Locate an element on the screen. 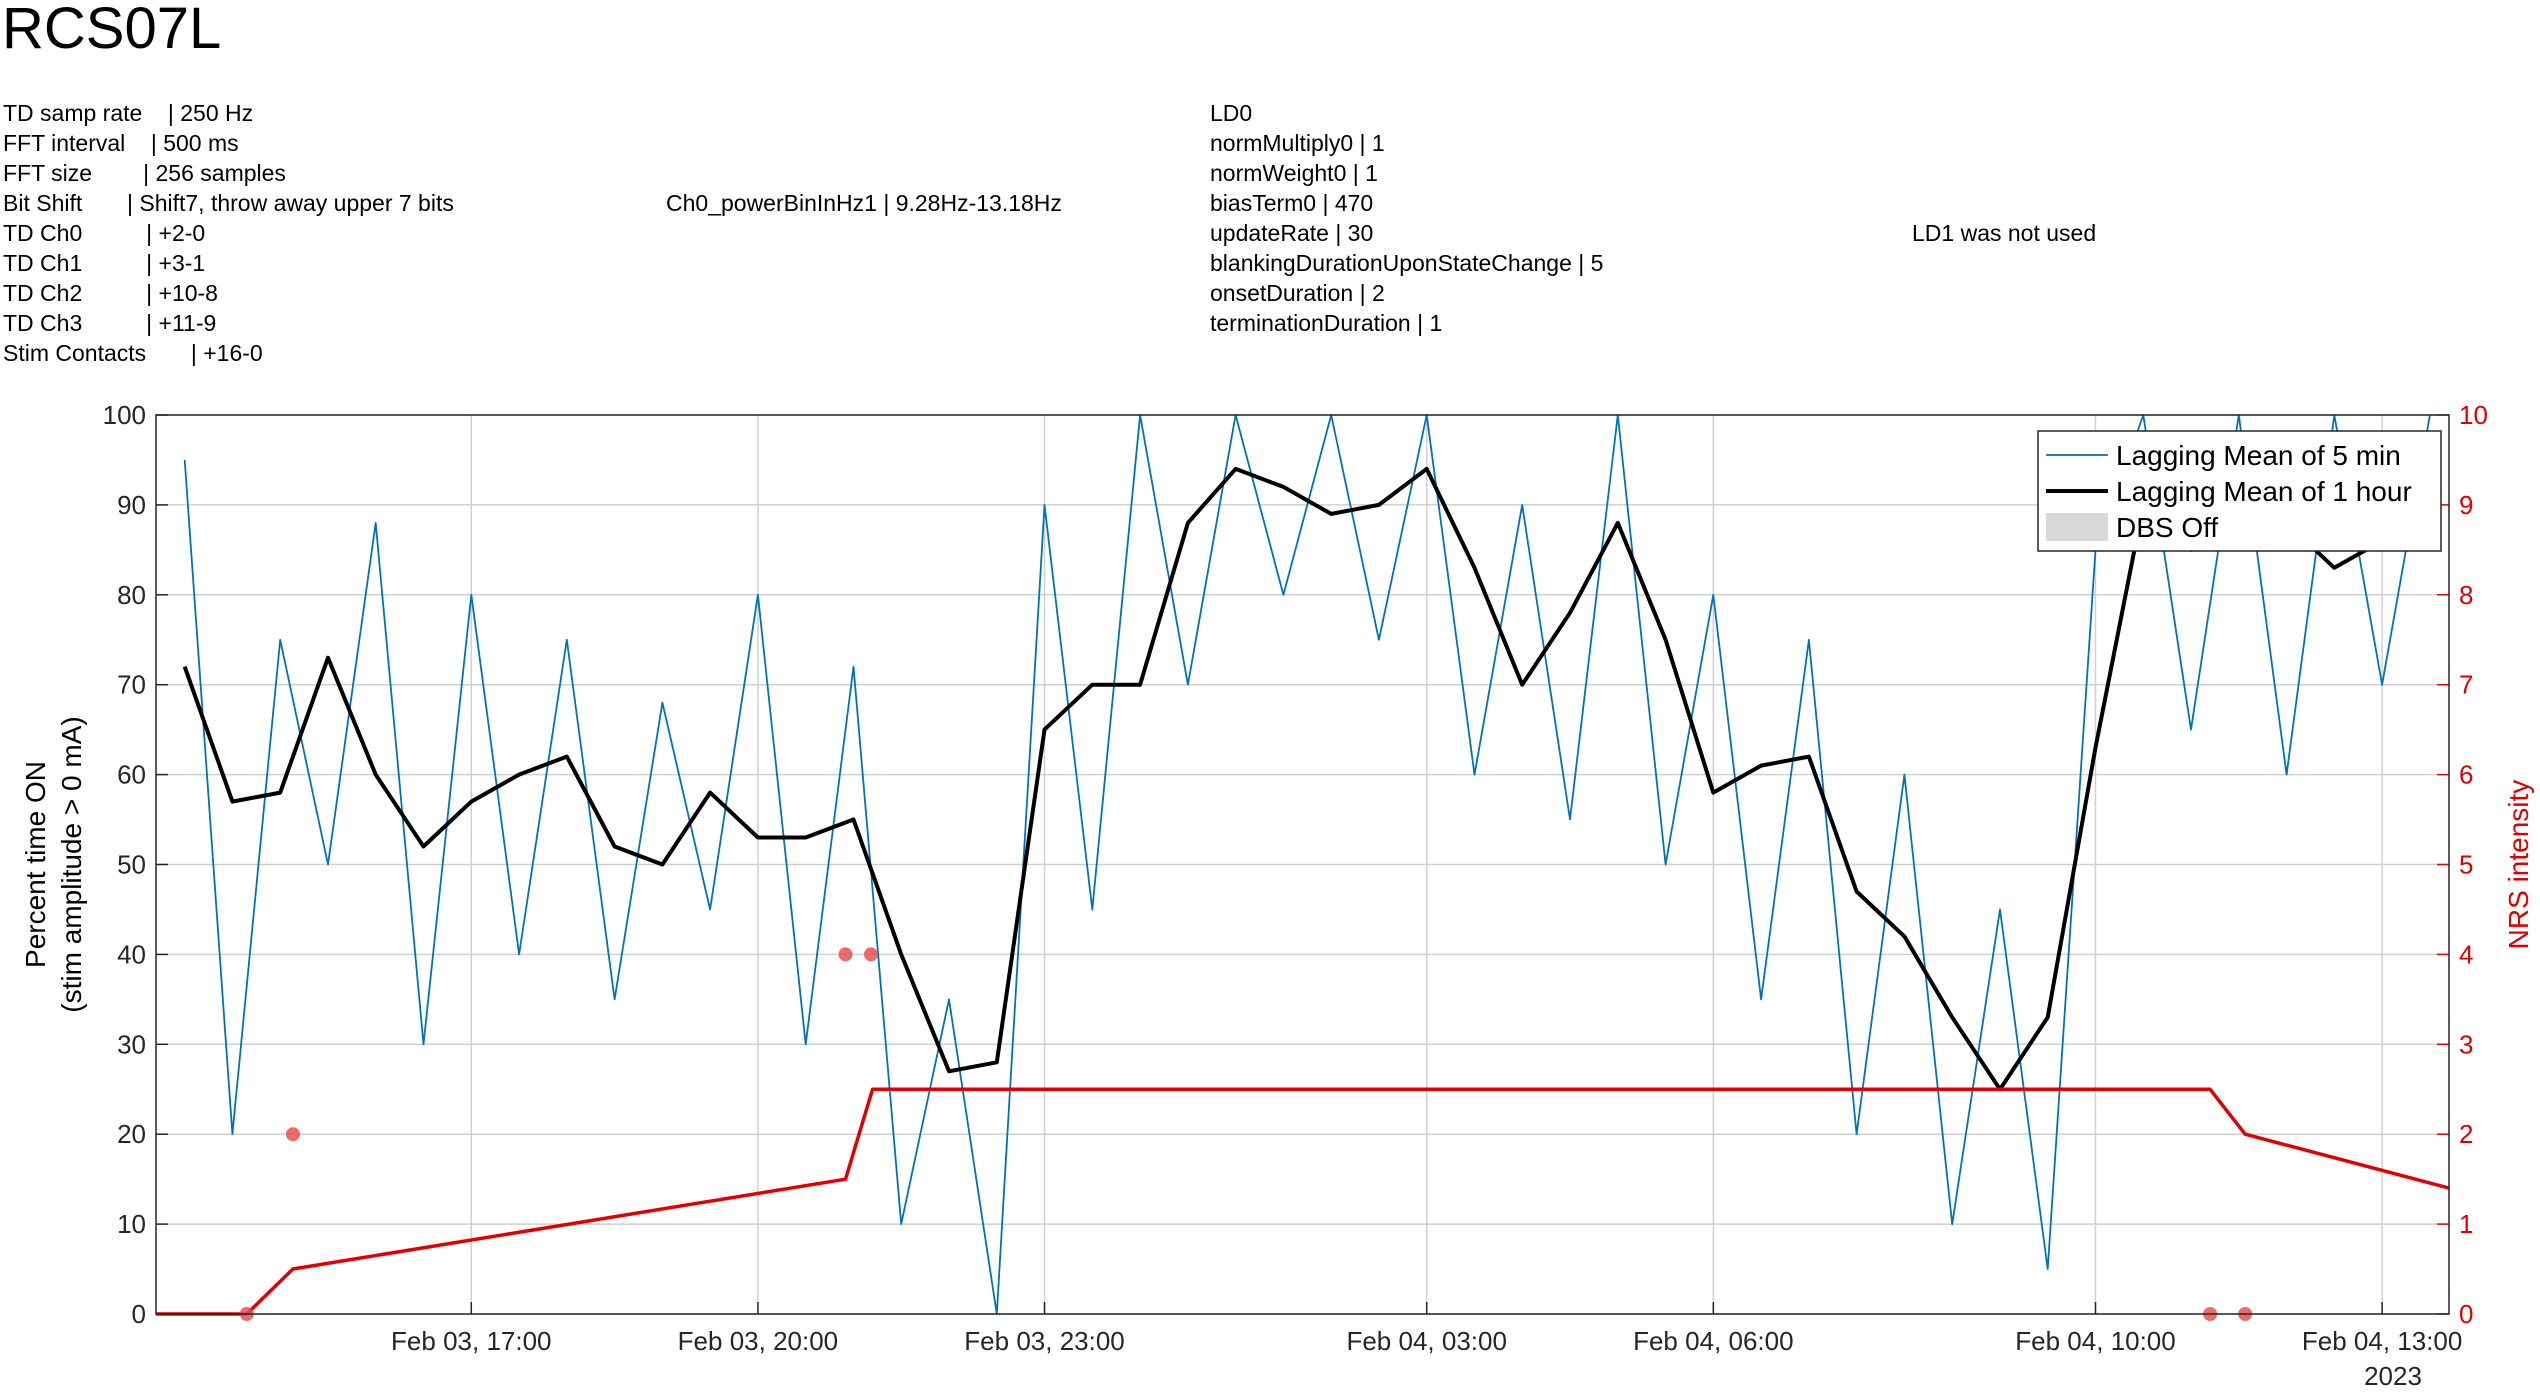  y-tick-label: 50 is located at coordinates (131, 865).